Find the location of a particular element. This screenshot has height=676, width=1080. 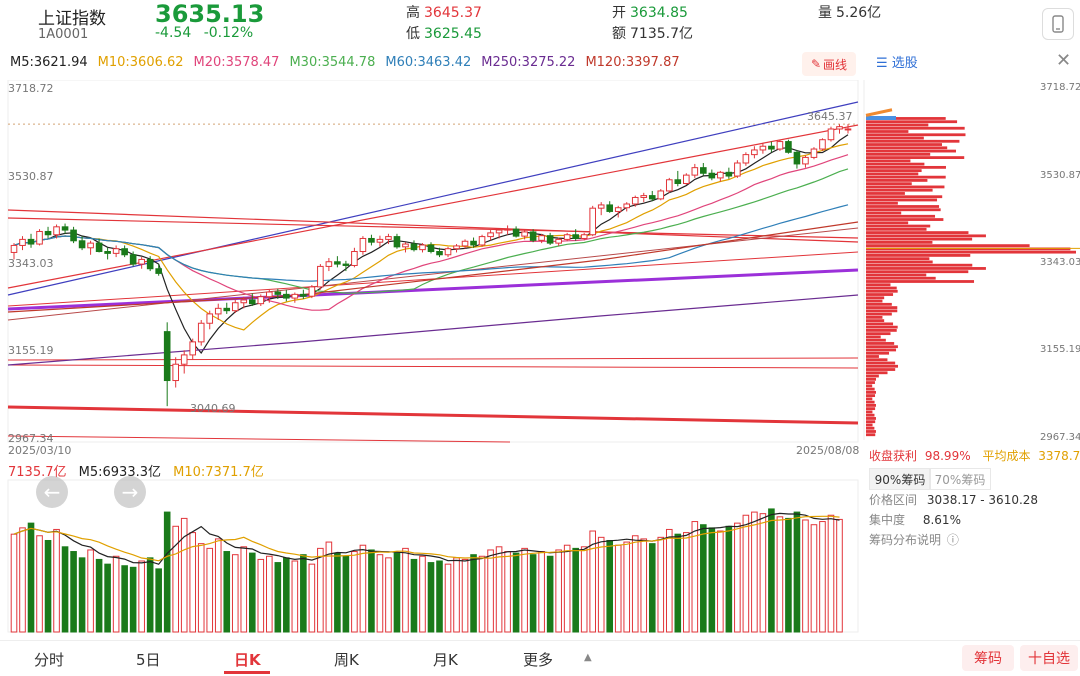

tab-4: 月K is located at coordinates (445, 660).